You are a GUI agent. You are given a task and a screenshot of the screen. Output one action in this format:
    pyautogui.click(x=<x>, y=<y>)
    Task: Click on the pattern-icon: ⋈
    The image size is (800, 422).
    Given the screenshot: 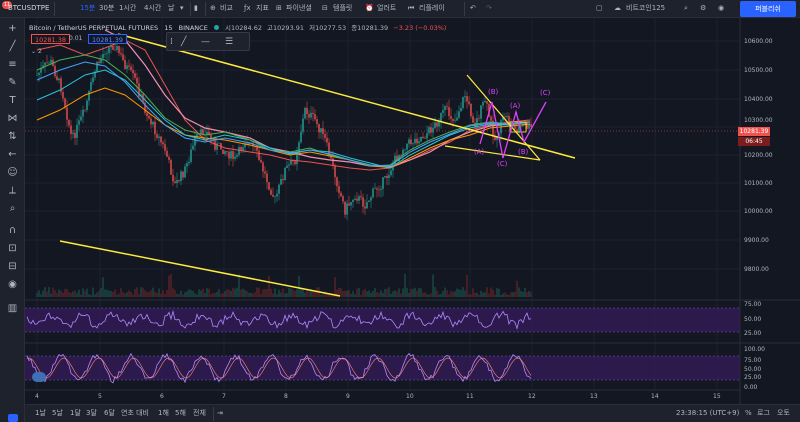 What is the action you would take?
    pyautogui.click(x=12, y=118)
    